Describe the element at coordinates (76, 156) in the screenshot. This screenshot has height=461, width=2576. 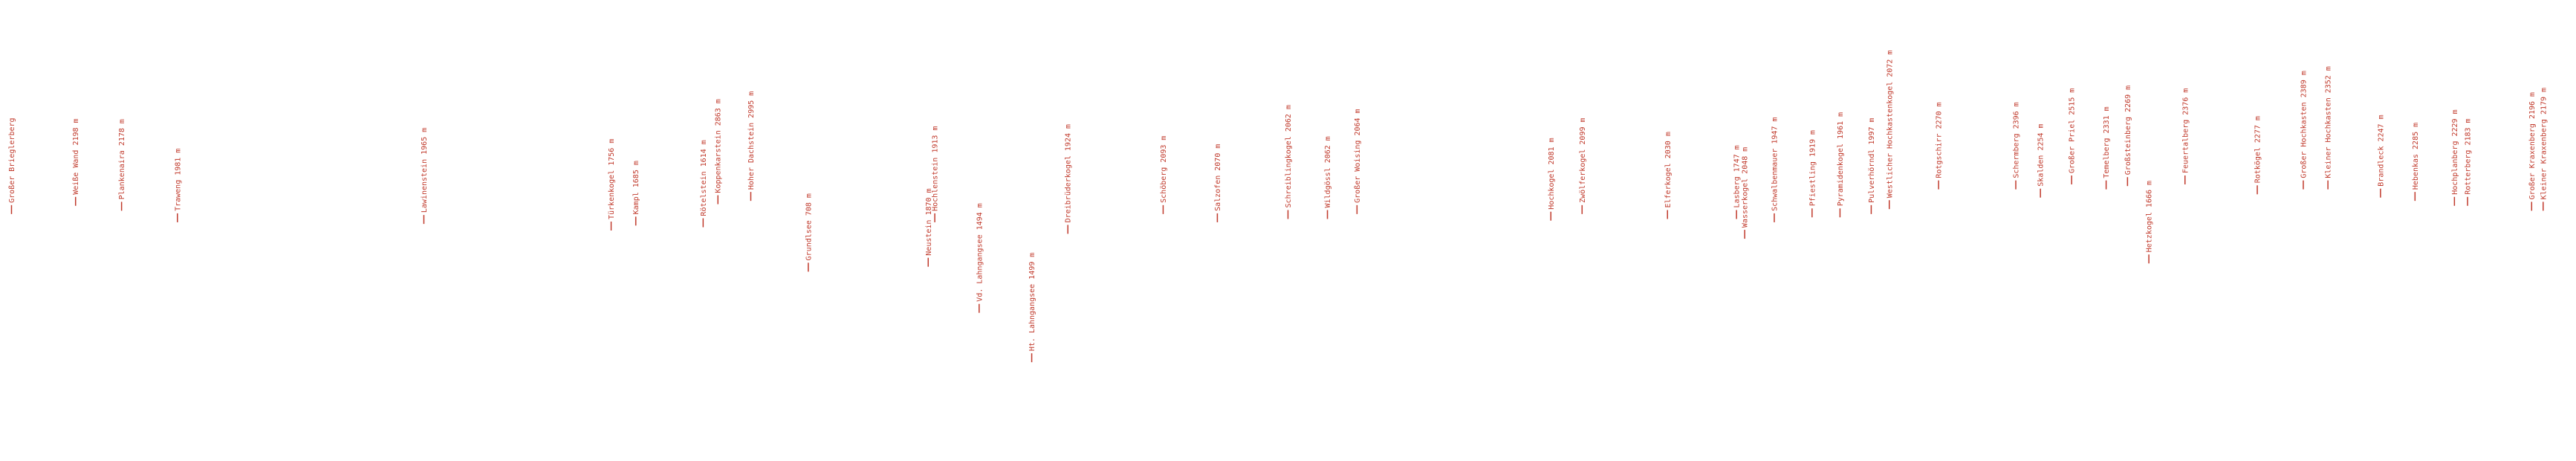
I see `peak-label: Weiße Wand 2198 m` at that location.